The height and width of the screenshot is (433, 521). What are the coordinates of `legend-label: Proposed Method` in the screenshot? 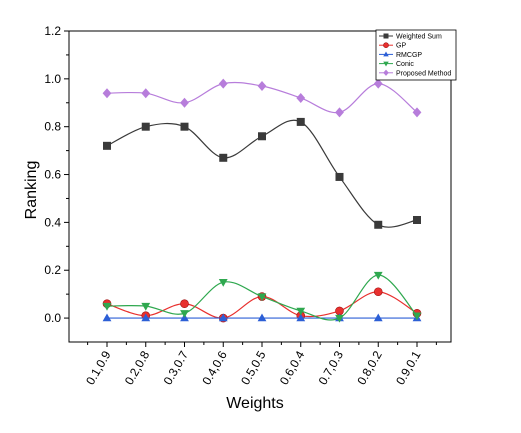 It's located at (423, 73).